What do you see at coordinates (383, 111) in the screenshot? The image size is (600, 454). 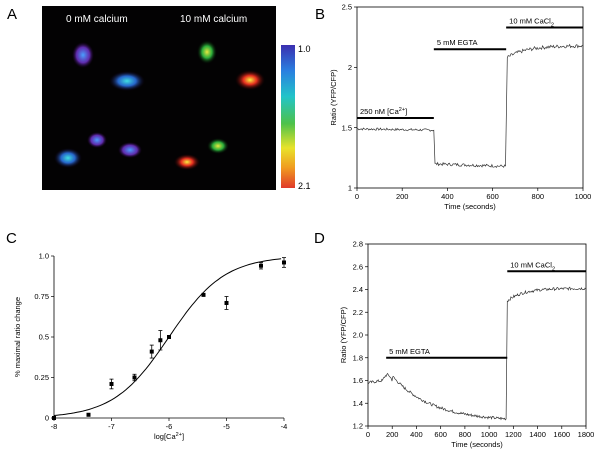 I see `treatment-label: 250 nM [Ca2+]` at bounding box center [383, 111].